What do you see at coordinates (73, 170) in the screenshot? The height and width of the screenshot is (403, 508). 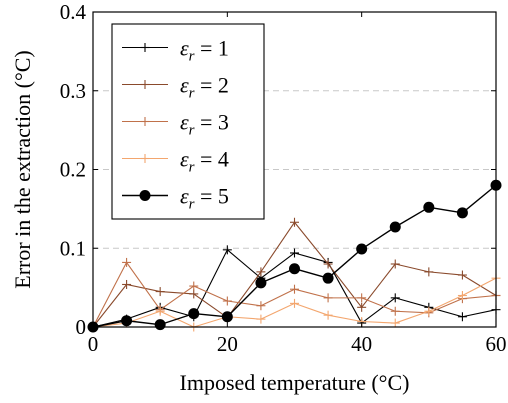 I see `y-tick-label: 0.2` at bounding box center [73, 170].